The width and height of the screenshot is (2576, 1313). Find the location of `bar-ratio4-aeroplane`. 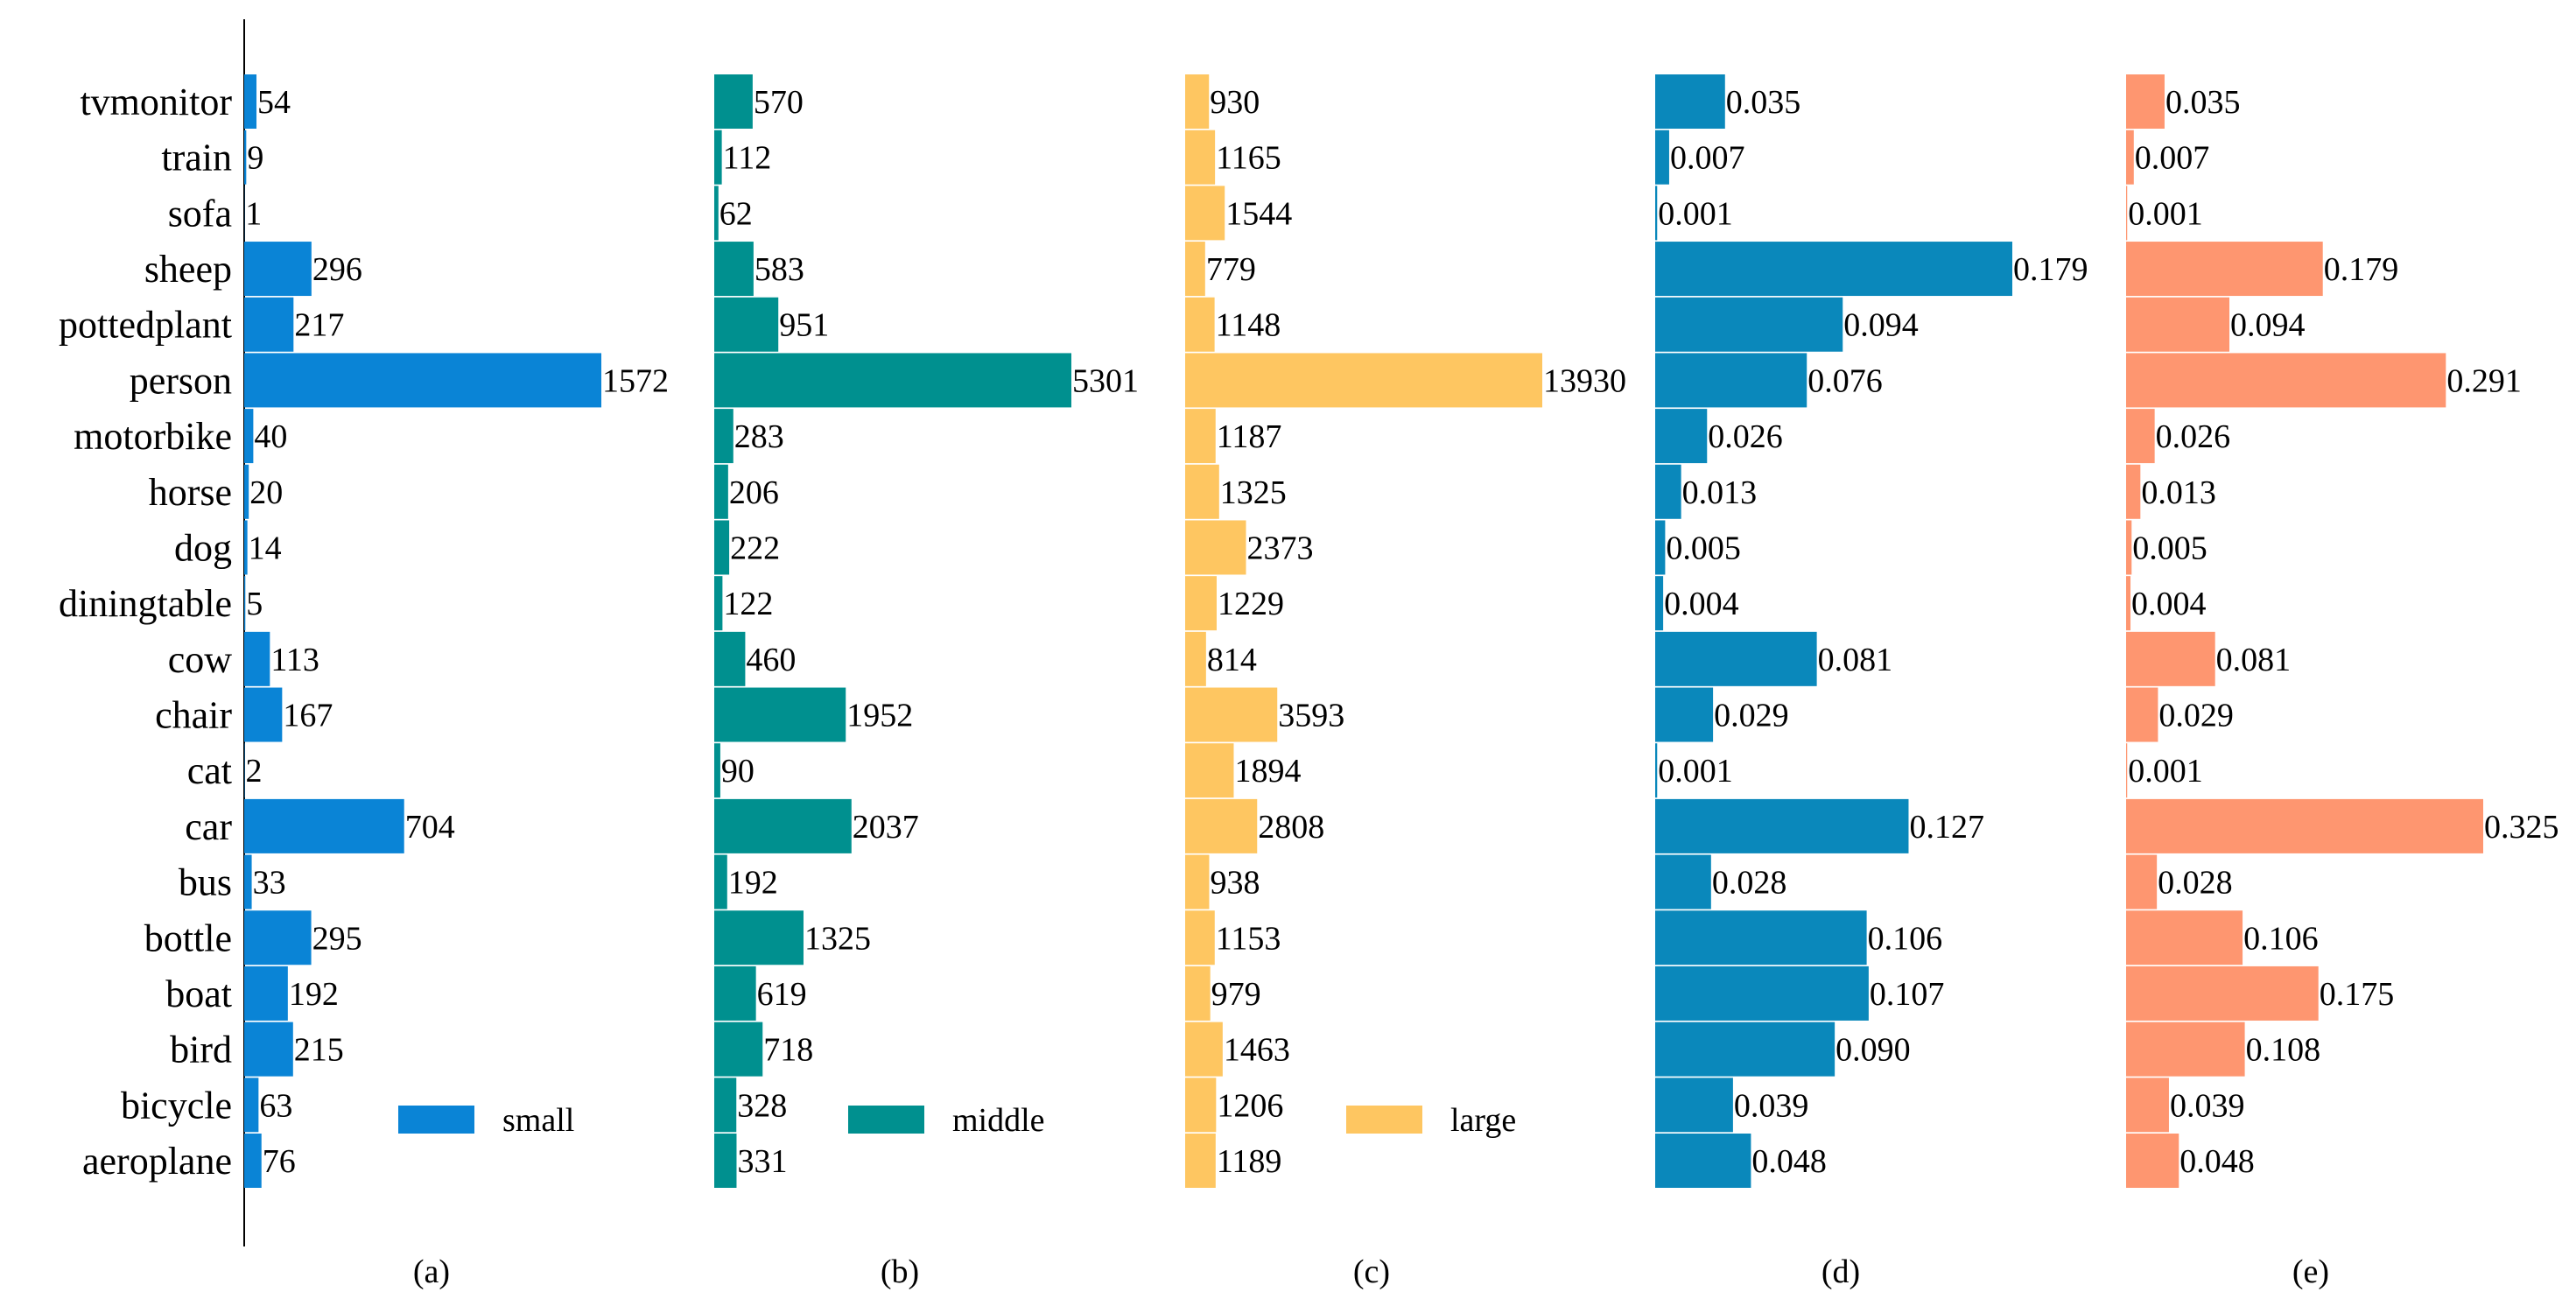

bar-ratio4-aeroplane is located at coordinates (2152, 1161).